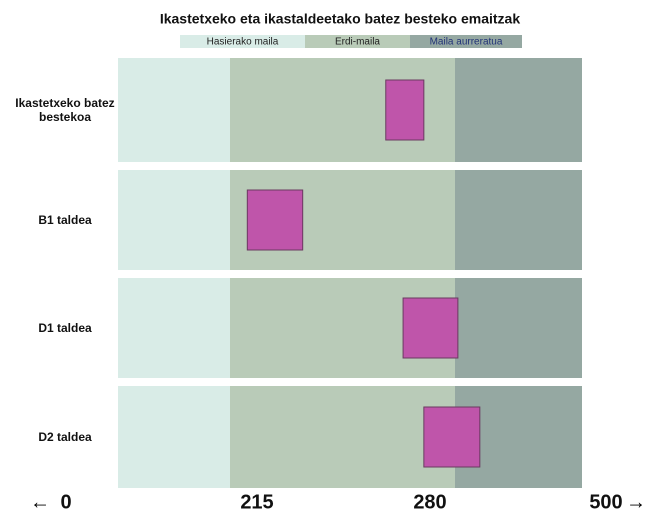  Describe the element at coordinates (256, 502) in the screenshot. I see `x-tick-label: 215` at that location.